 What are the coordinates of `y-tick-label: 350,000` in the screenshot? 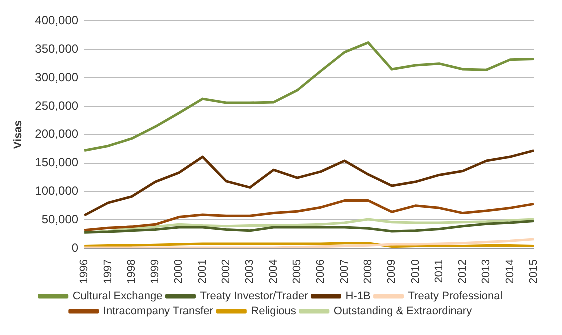 It's located at (57, 49).